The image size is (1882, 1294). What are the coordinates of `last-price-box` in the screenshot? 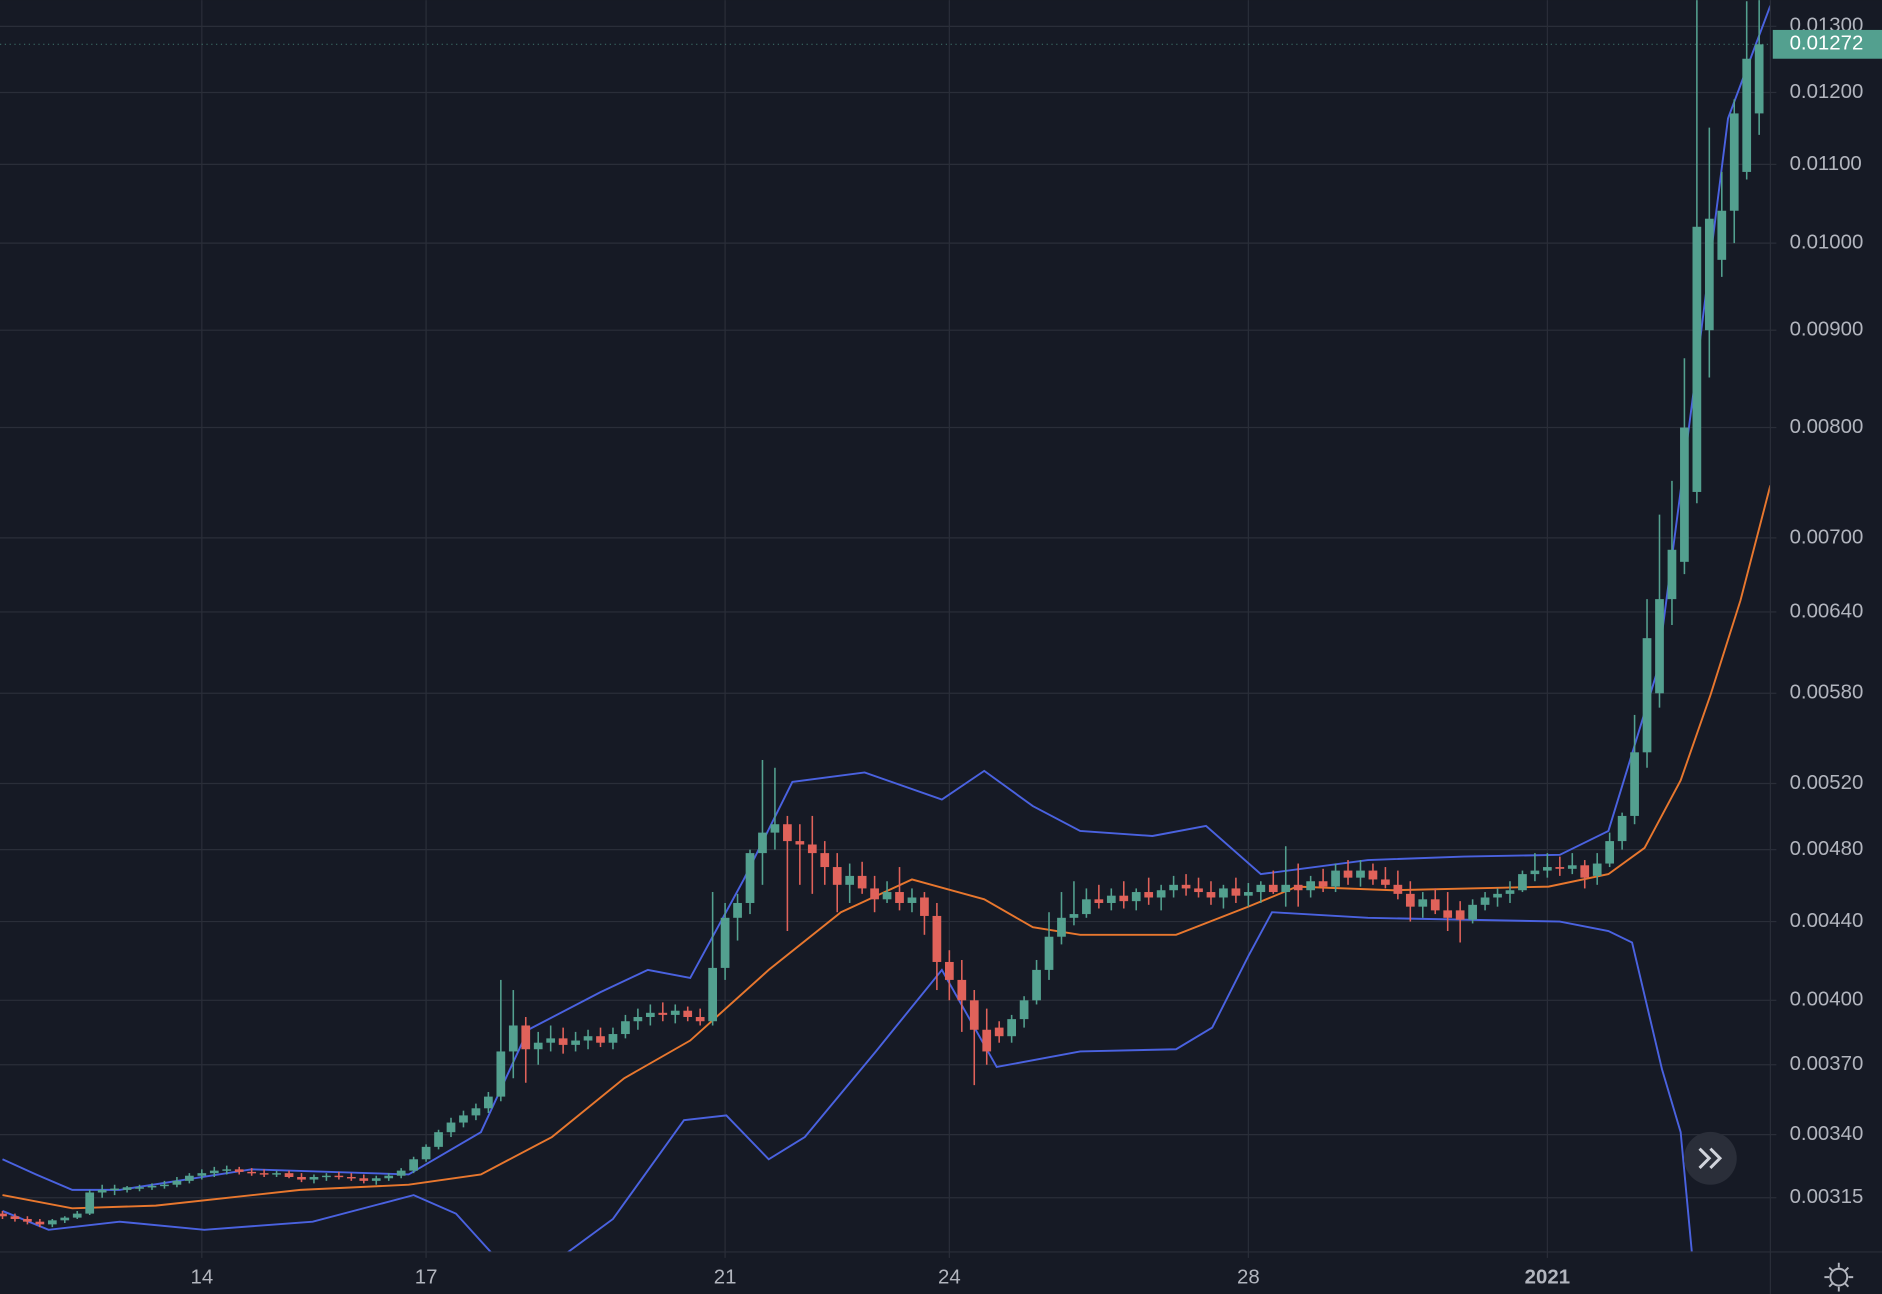 It's located at (1827, 44).